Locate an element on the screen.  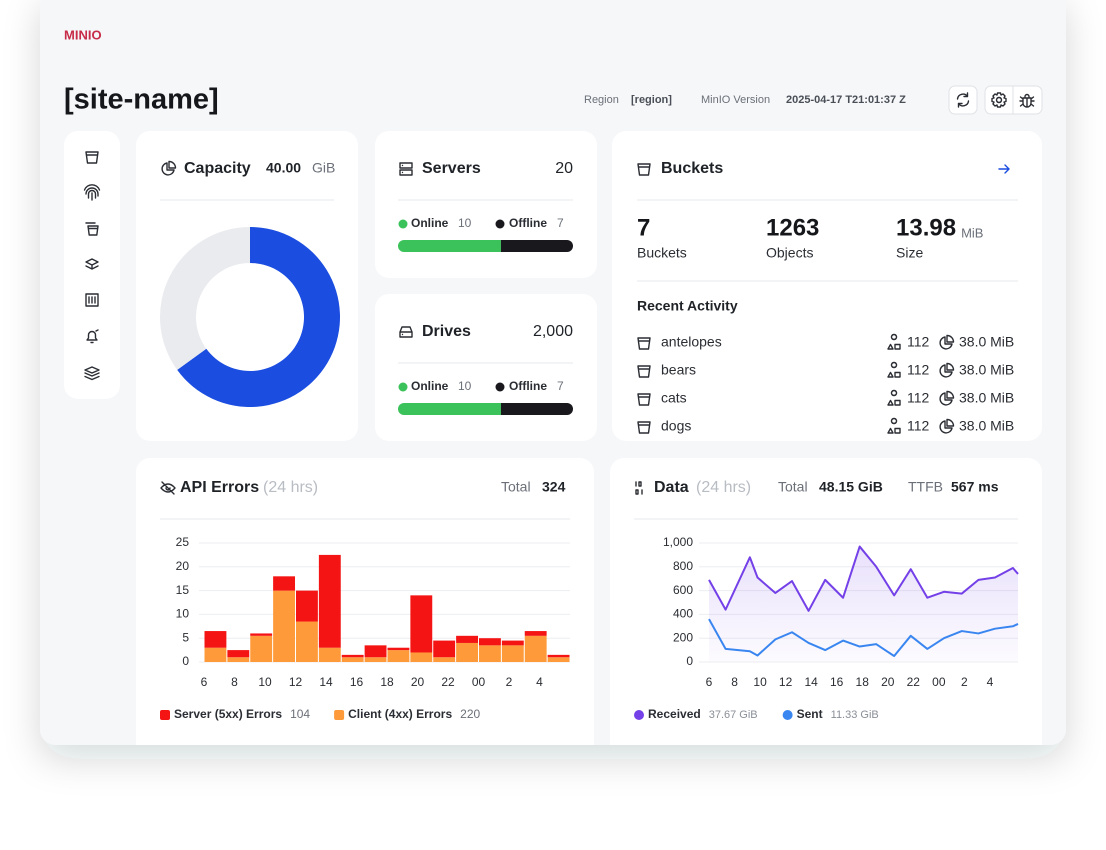
sidebar-buckets2-icon is located at coordinates (92, 229).